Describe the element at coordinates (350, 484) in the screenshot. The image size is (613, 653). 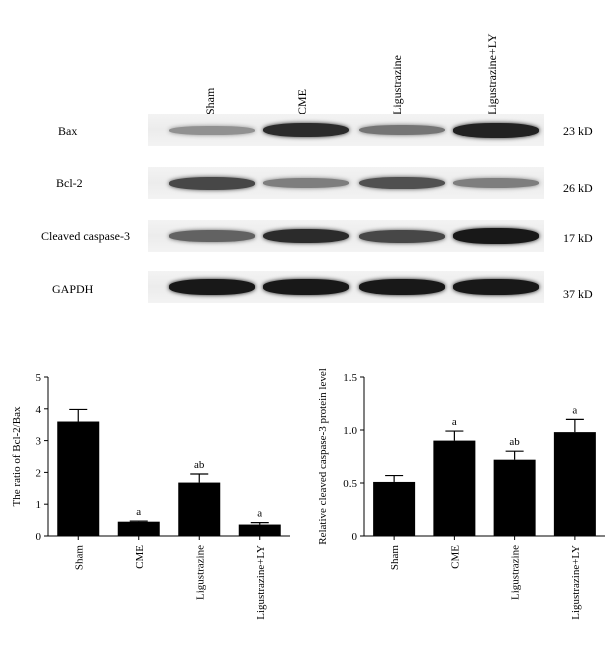
I see `y-tick-label: 0.5` at that location.